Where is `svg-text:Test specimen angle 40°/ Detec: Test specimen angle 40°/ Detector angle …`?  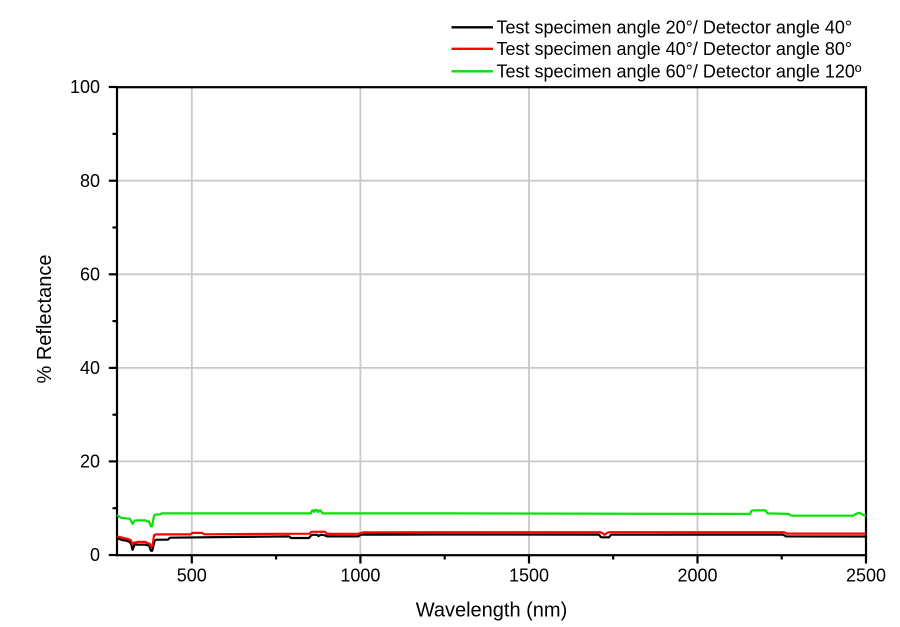 svg-text:Test specimen angle 40°/ Detec: Test specimen angle 40°/ Detector angle … is located at coordinates (675, 49).